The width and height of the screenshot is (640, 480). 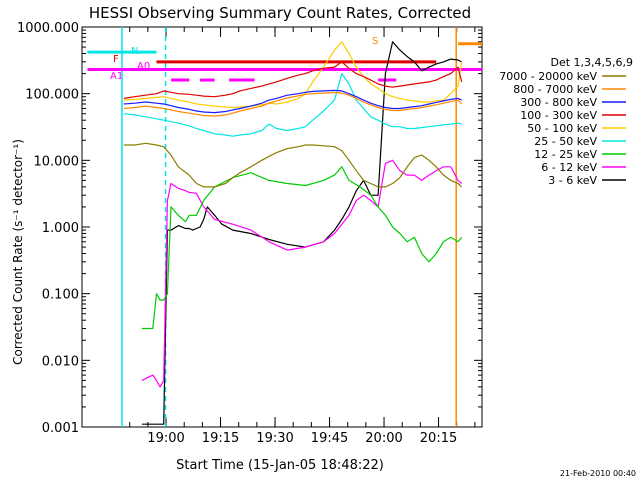 What do you see at coordinates (116, 59) in the screenshot?
I see `annotation-f: F` at bounding box center [116, 59].